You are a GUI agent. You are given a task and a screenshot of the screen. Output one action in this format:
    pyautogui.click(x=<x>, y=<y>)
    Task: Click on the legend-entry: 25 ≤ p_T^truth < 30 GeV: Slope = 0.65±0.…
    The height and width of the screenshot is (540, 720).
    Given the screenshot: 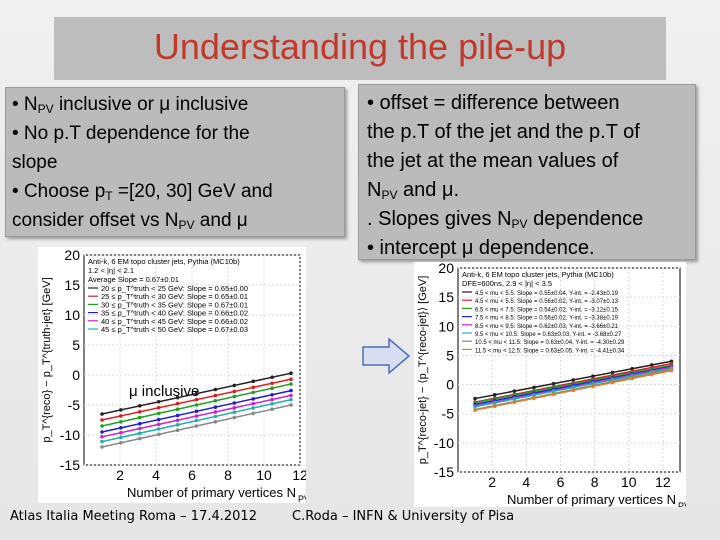 What is the action you would take?
    pyautogui.click(x=174, y=296)
    